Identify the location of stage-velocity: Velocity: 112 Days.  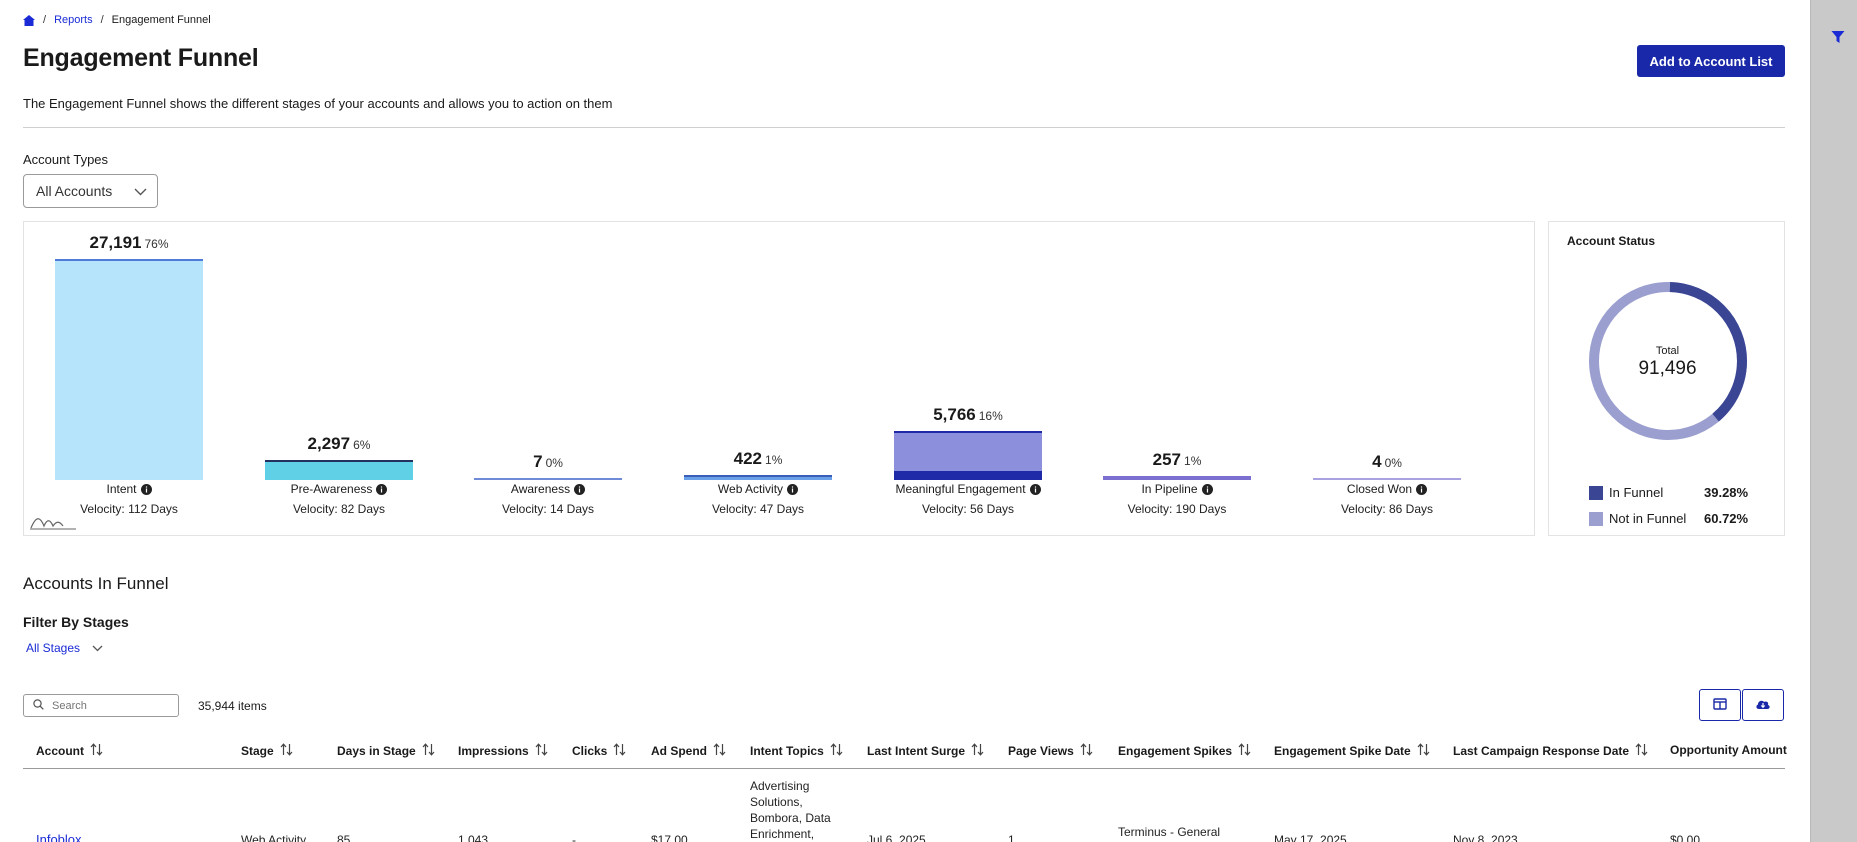
(129, 509).